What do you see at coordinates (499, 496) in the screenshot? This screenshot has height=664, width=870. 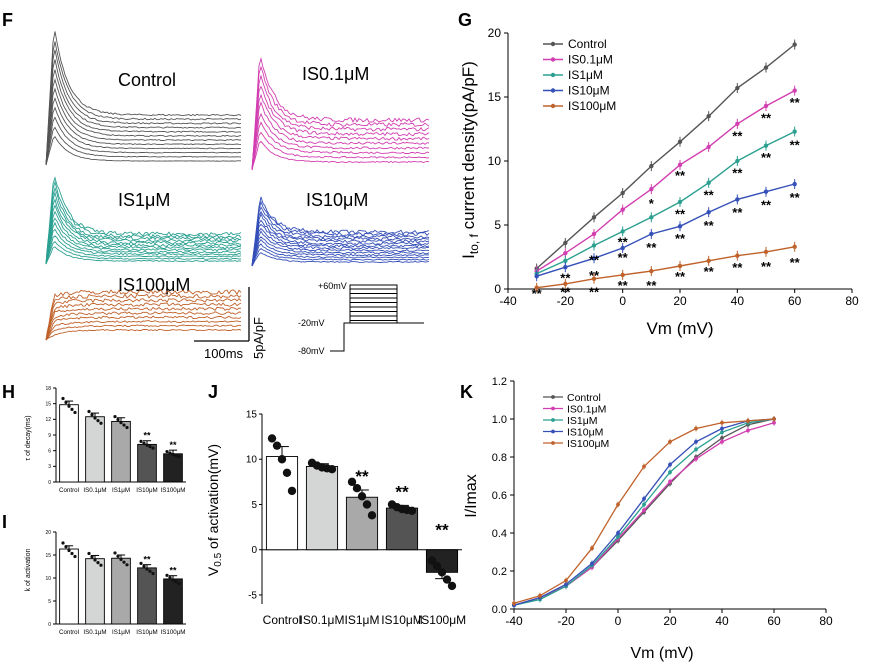 I see `k-y-tick-label: 0.6` at bounding box center [499, 496].